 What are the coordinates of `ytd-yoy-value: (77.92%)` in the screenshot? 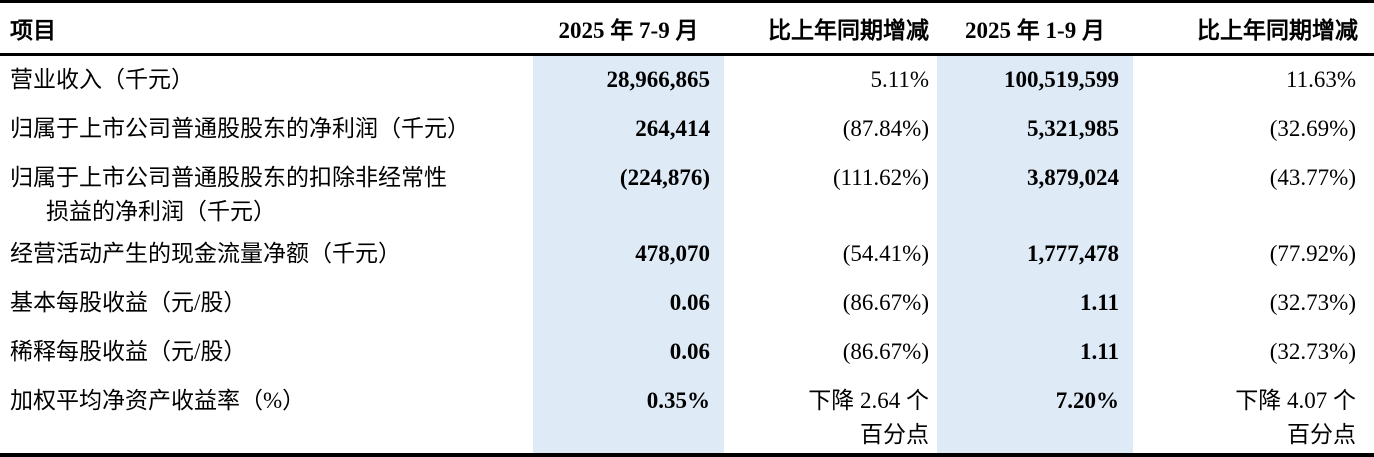 It's located at (1312, 253).